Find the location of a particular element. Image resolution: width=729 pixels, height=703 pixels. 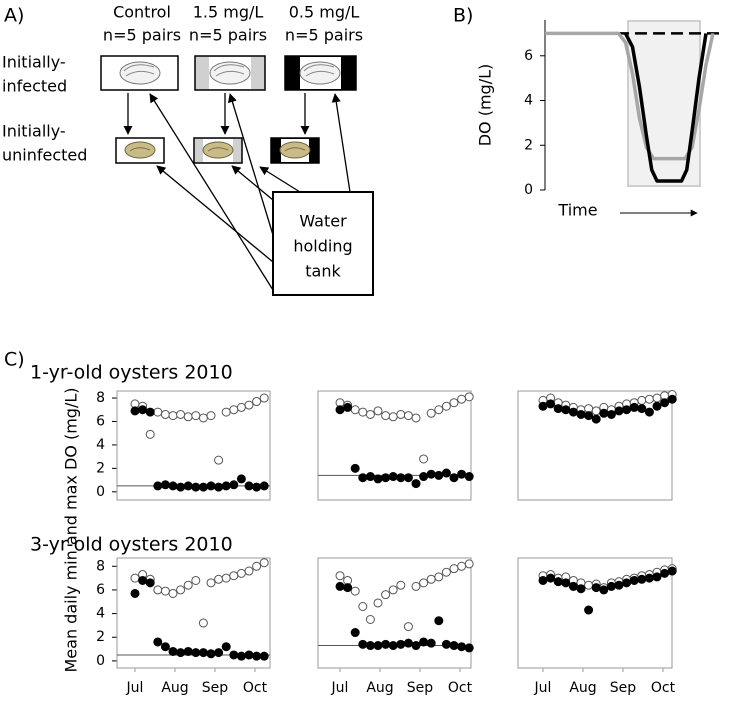

tank-label: Water is located at coordinates (323, 221).